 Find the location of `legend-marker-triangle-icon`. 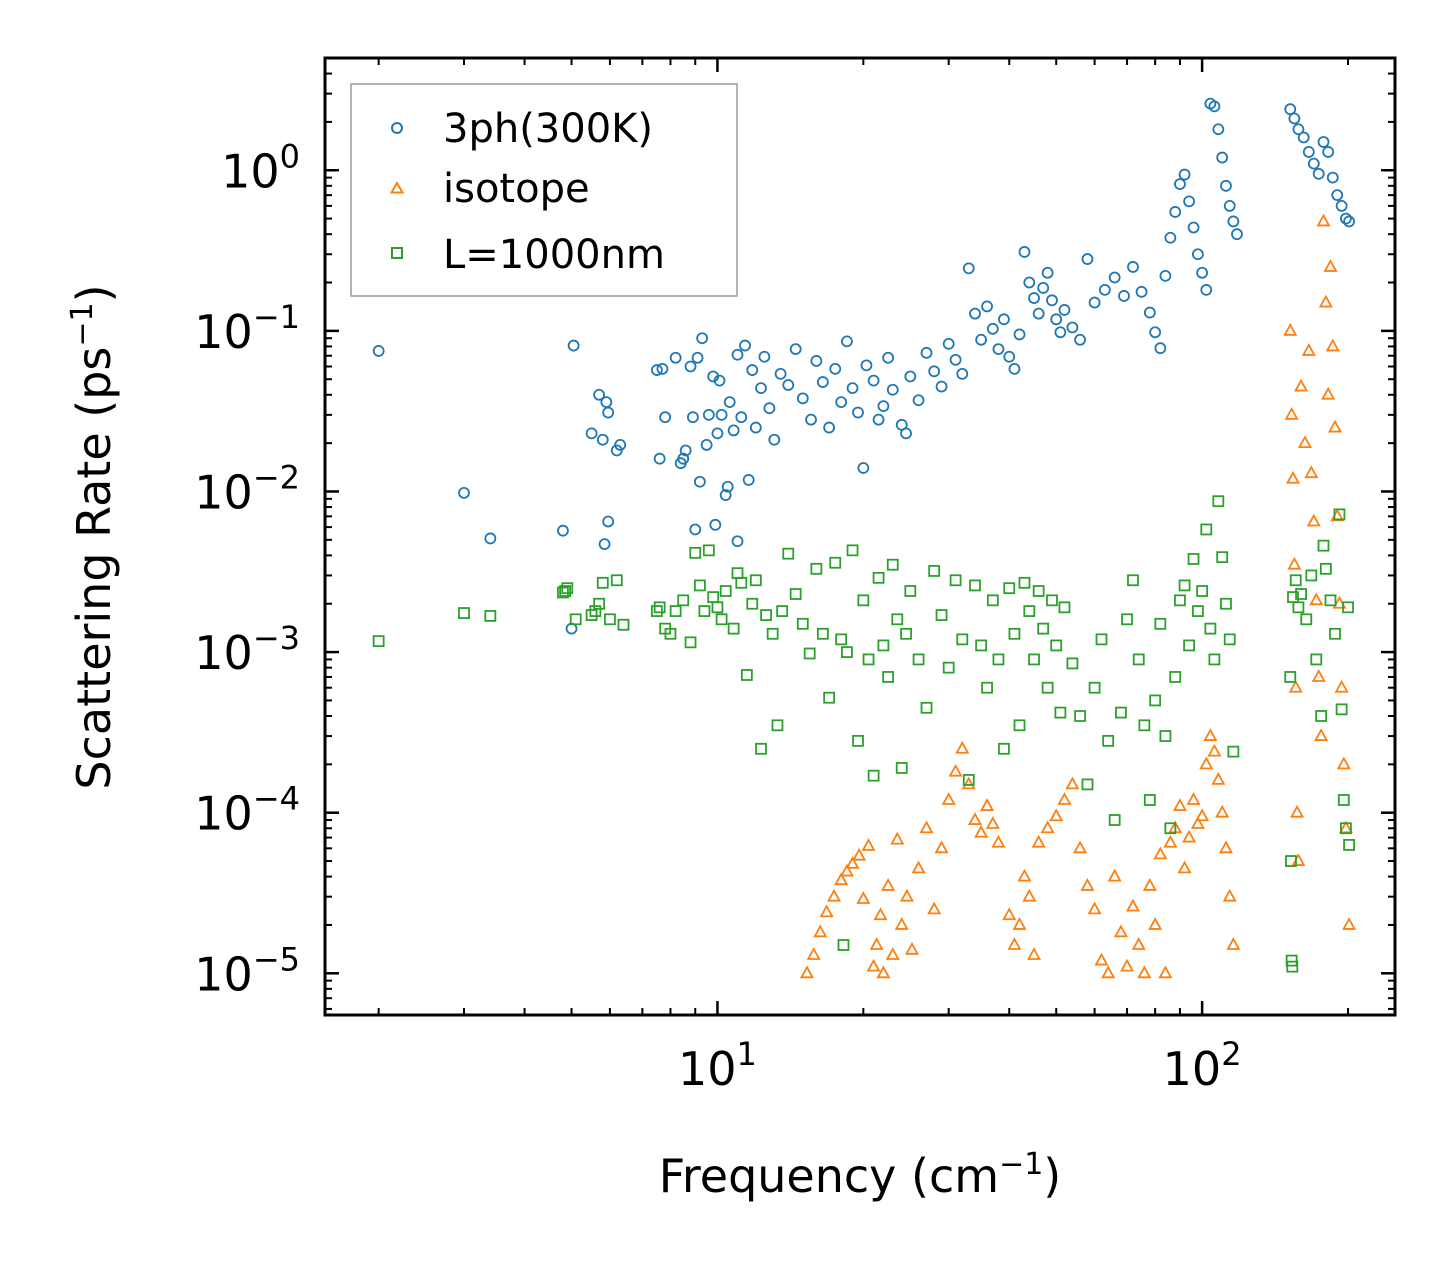

legend-marker-triangle-icon is located at coordinates (397, 187).